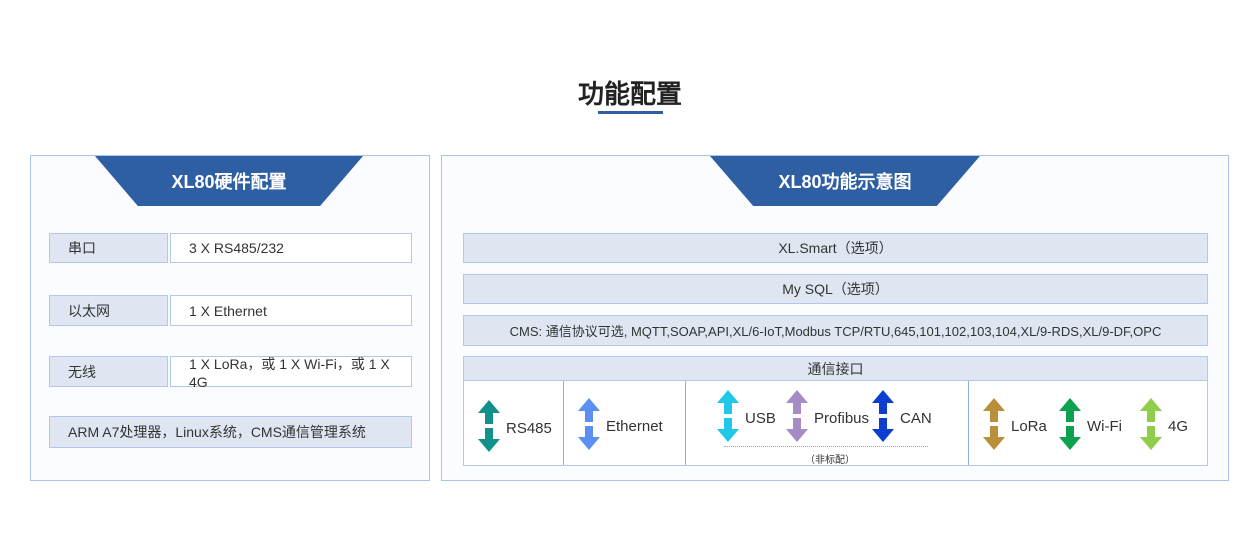 The width and height of the screenshot is (1260, 533). I want to click on interface-rs485: RS485, so click(515, 428).